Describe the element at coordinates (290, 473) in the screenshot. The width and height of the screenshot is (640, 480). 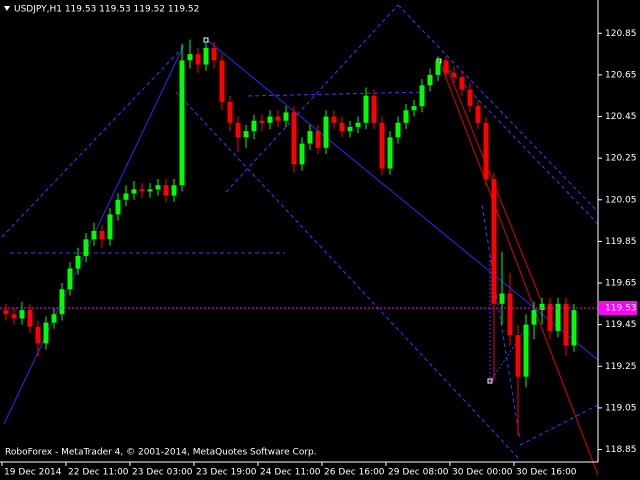
I see `x-tick-label: 24 Dec 11:00` at that location.